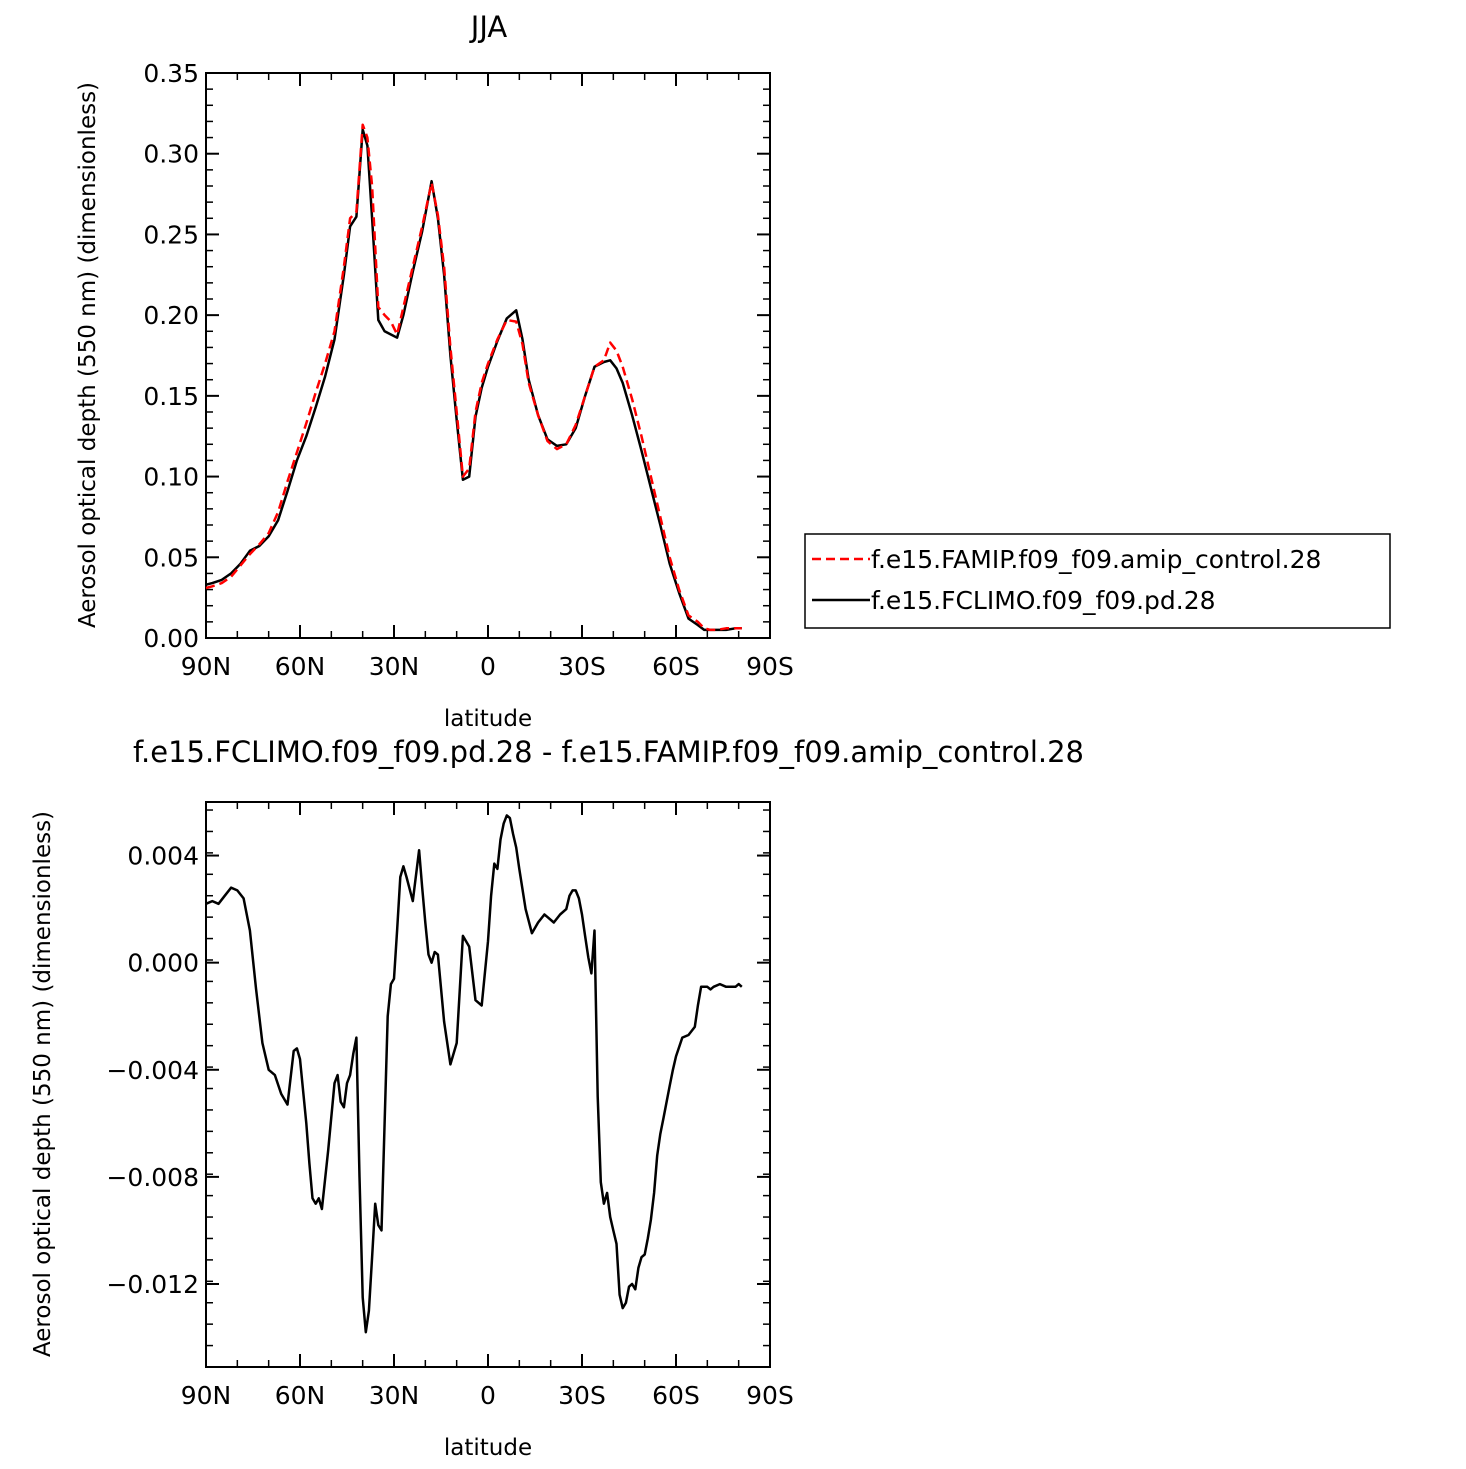 The width and height of the screenshot is (1466, 1469). I want to click on top-panel-title: JJA, so click(488, 27).